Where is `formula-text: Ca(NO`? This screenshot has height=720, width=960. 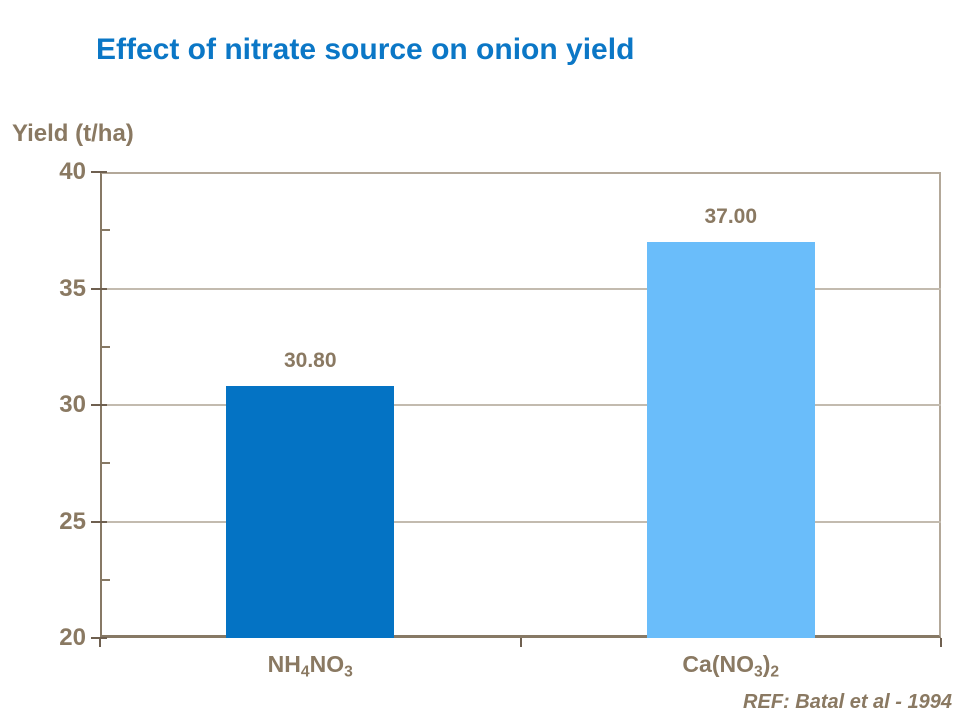
formula-text: Ca(NO is located at coordinates (718, 664).